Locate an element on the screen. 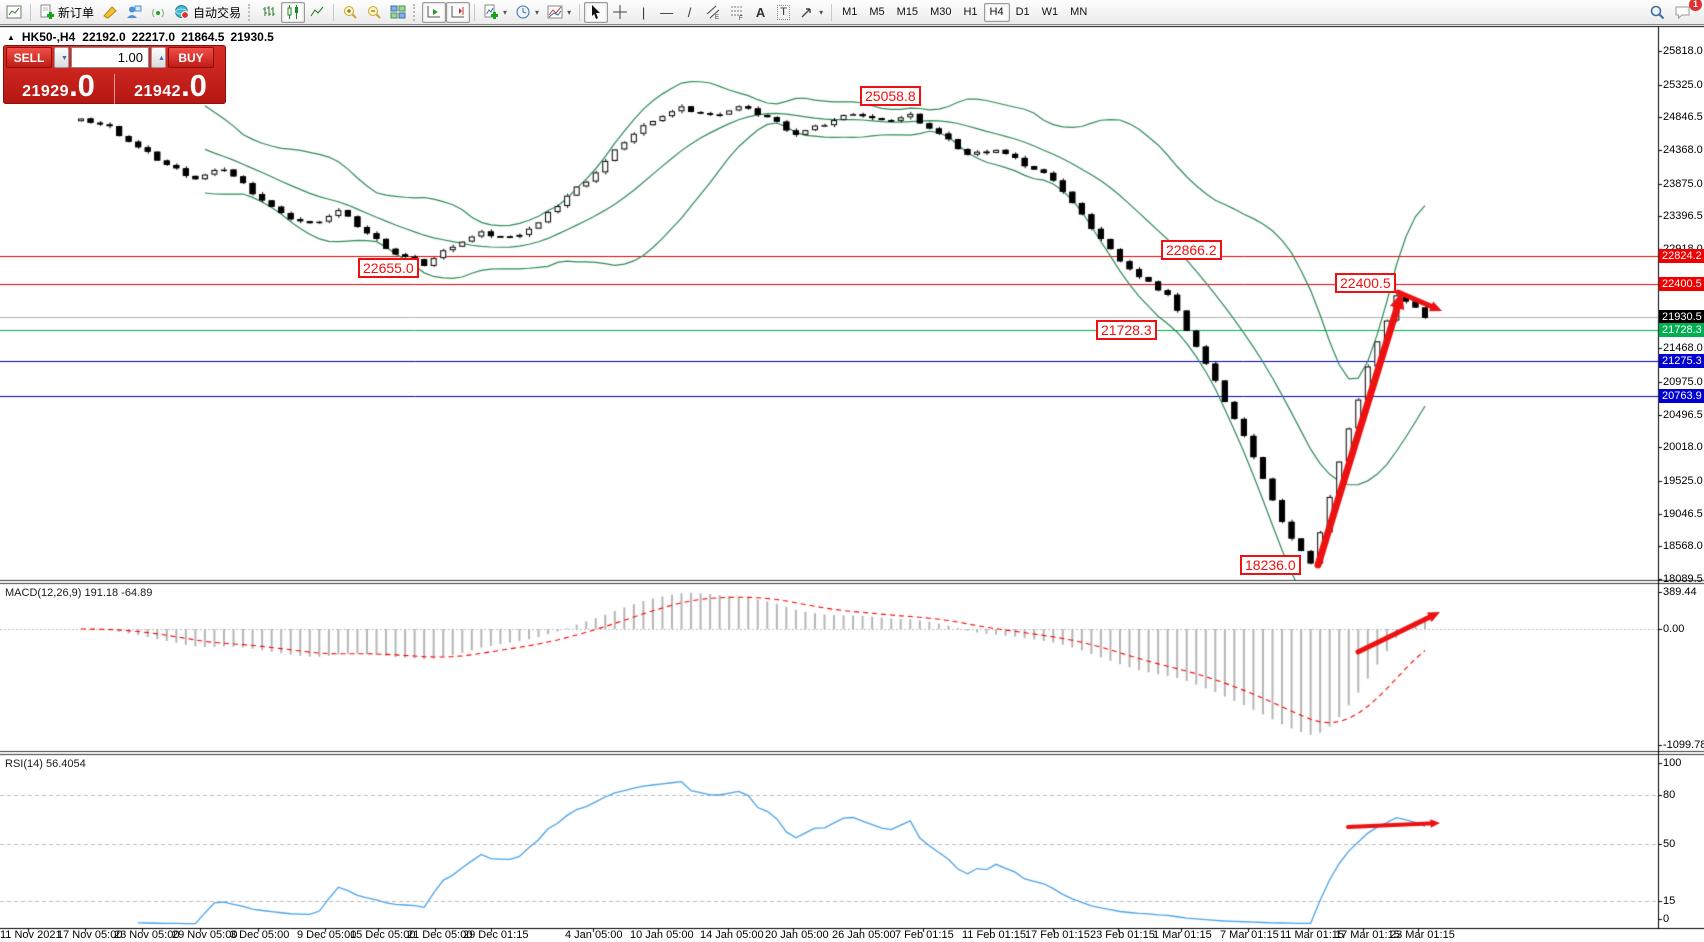 The image size is (1704, 942). person-chart-icon is located at coordinates (134, 11).